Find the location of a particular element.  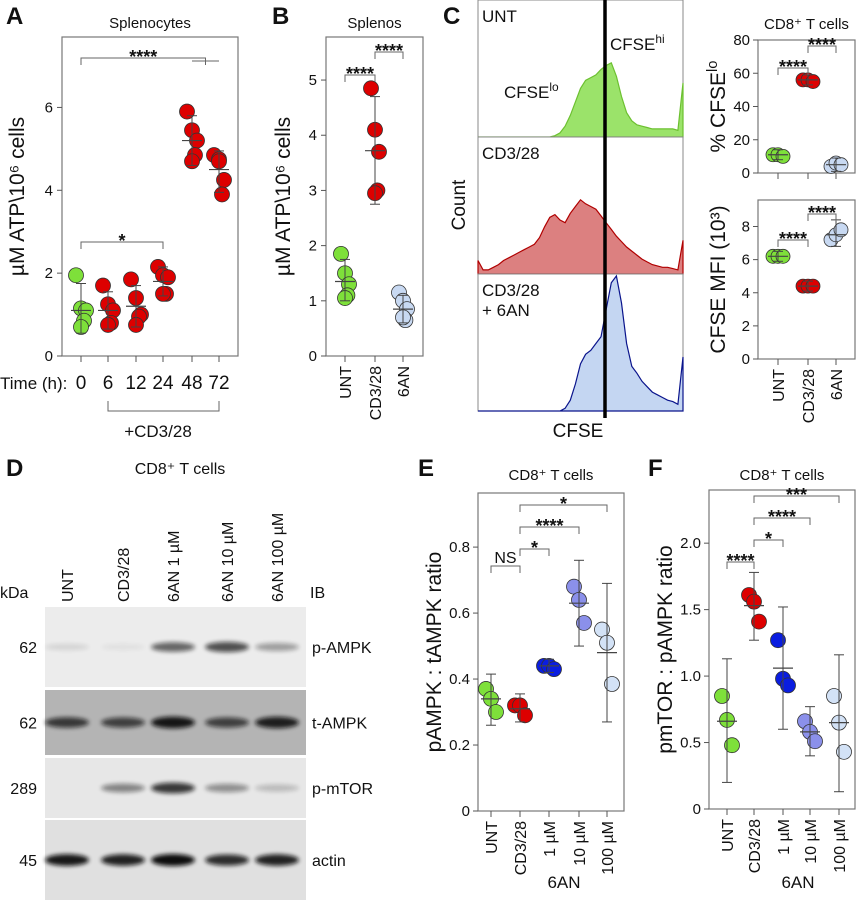

y-tick-label: 80 is located at coordinates (741, 40).